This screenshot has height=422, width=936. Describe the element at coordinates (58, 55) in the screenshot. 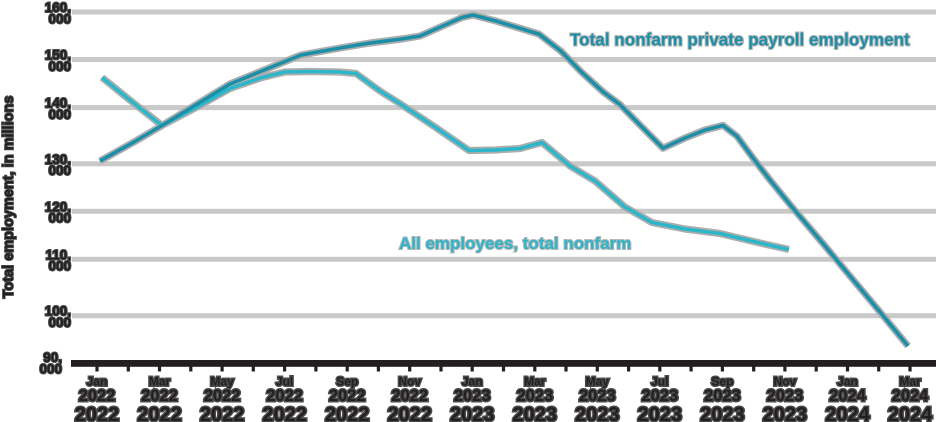

I see `svg-text: 150,` at that location.